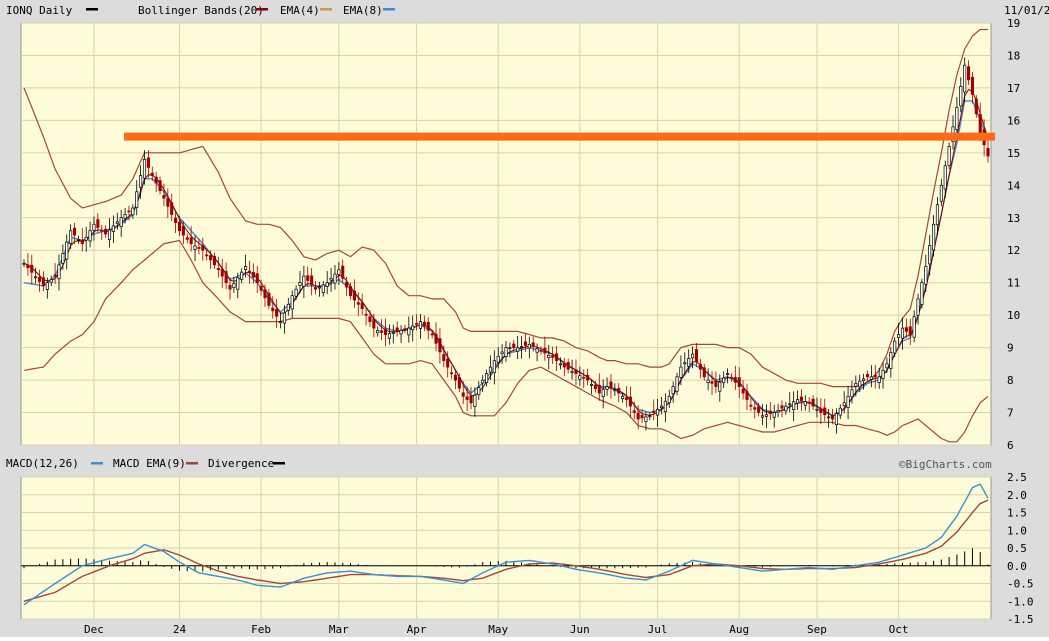  Describe the element at coordinates (498, 629) in the screenshot. I see `x-tick-label: May` at that location.